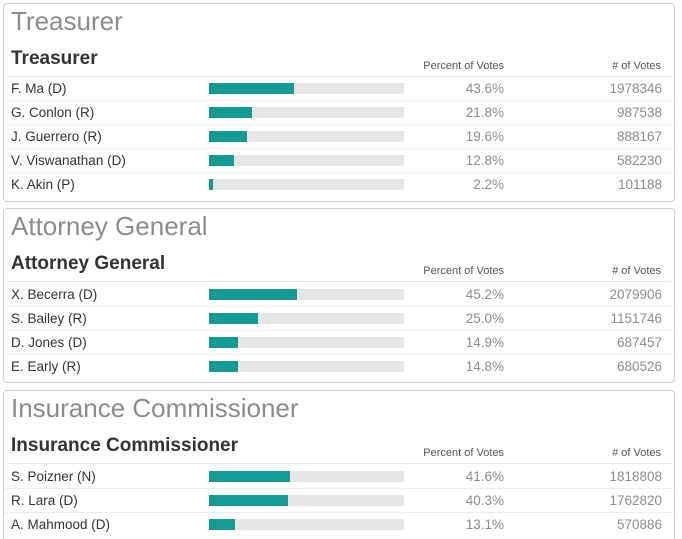 The image size is (682, 539). What do you see at coordinates (484, 294) in the screenshot?
I see `vote-percent: 45.2%` at bounding box center [484, 294].